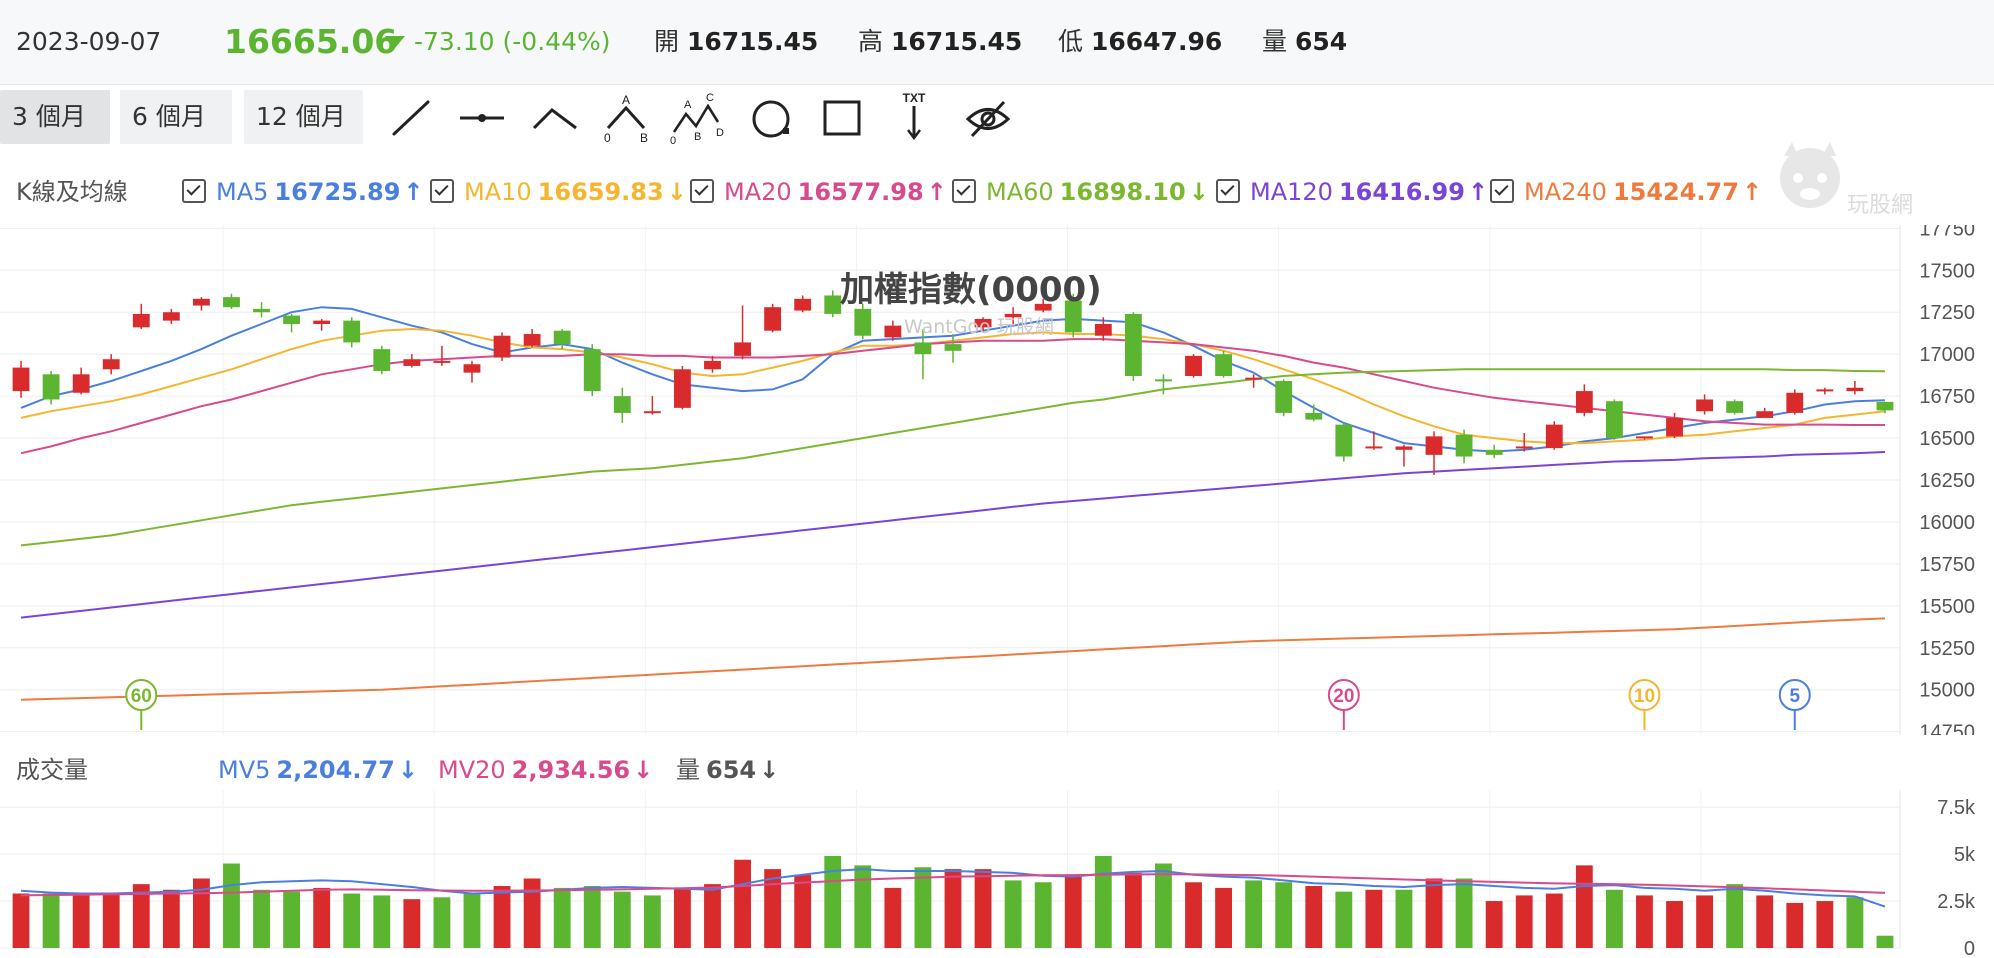  What do you see at coordinates (303, 192) in the screenshot?
I see `ma5-legend-item: MA5 16725.89 ↑` at bounding box center [303, 192].